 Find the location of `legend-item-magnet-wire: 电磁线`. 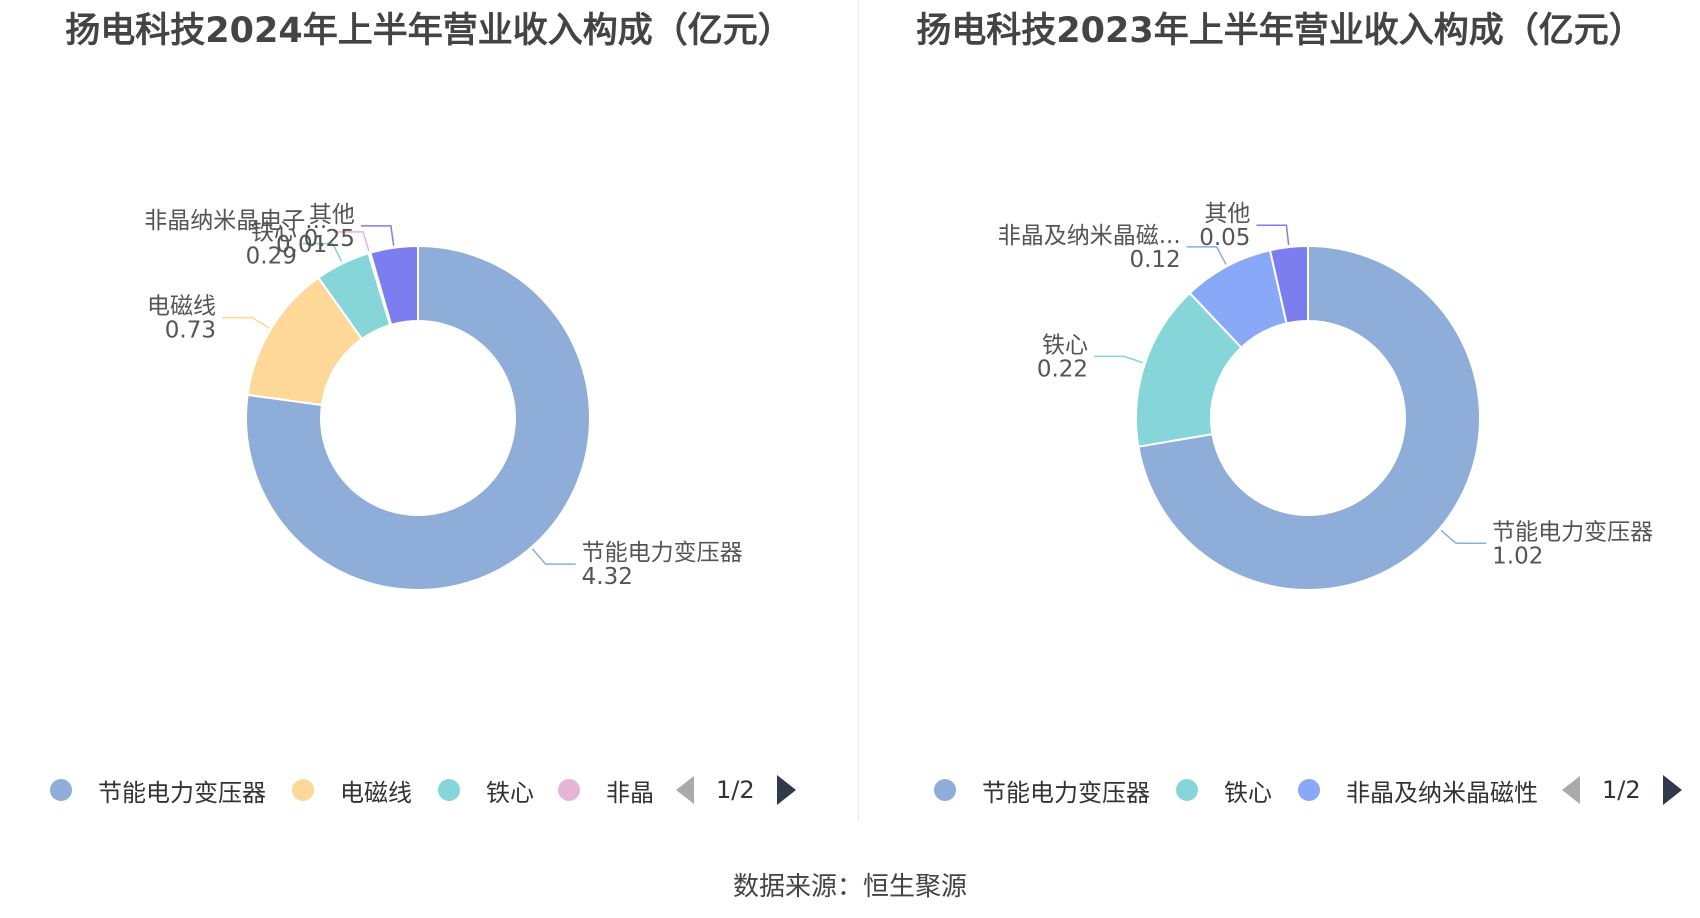

legend-item-magnet-wire: 电磁线 is located at coordinates (352, 790).